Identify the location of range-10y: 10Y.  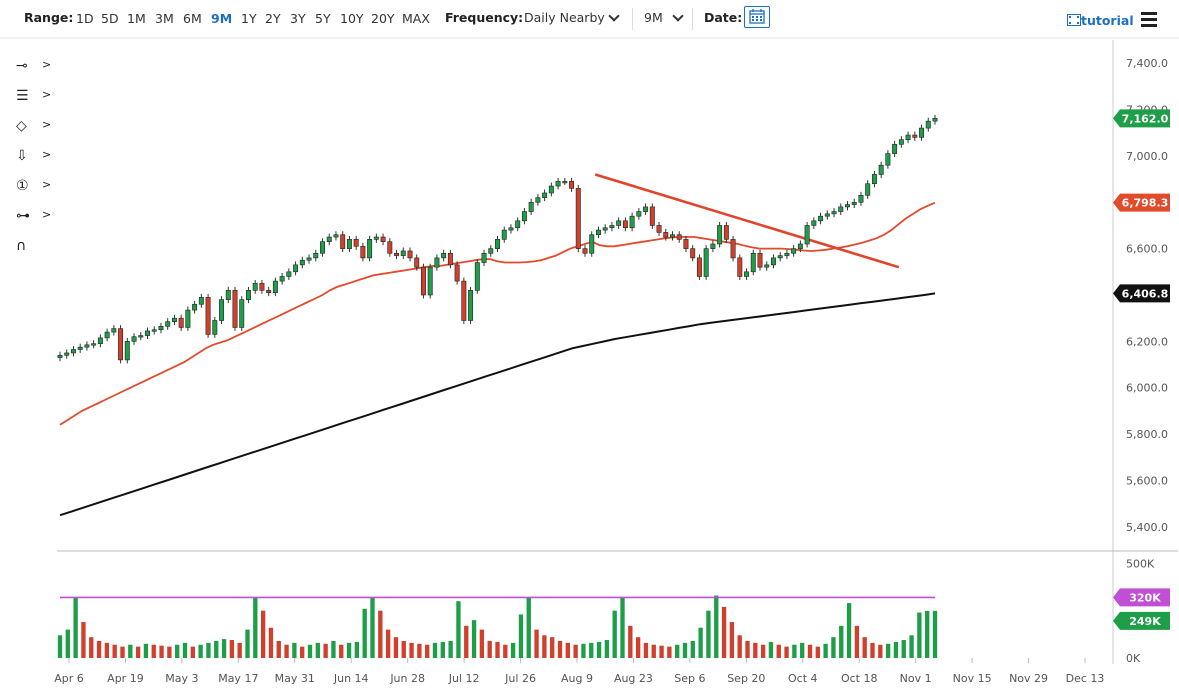
(352, 18).